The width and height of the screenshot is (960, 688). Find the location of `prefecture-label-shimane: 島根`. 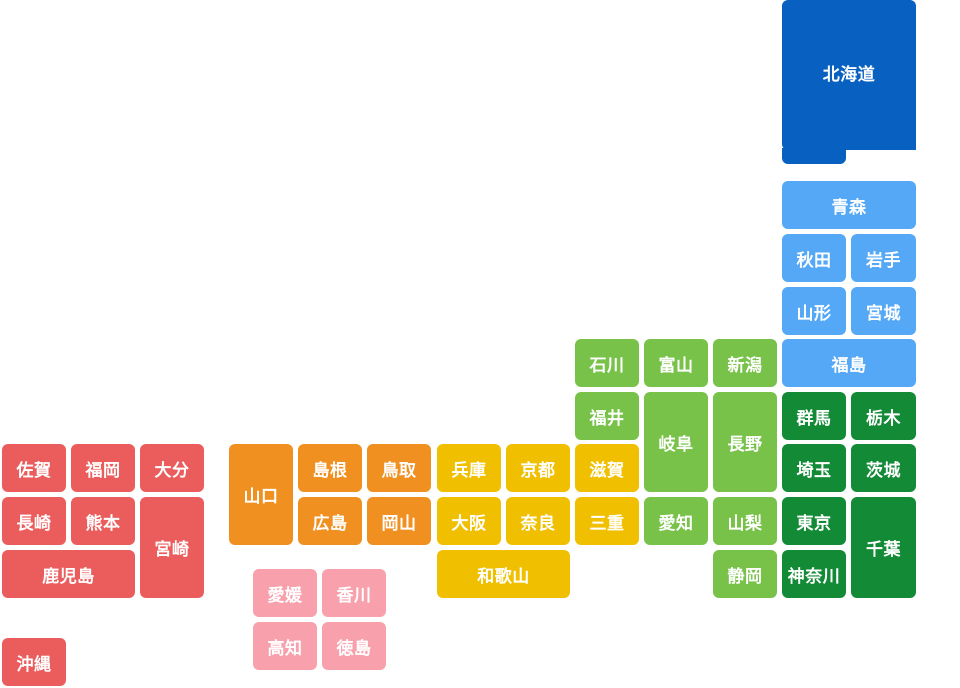

prefecture-label-shimane: 島根 is located at coordinates (330, 470).